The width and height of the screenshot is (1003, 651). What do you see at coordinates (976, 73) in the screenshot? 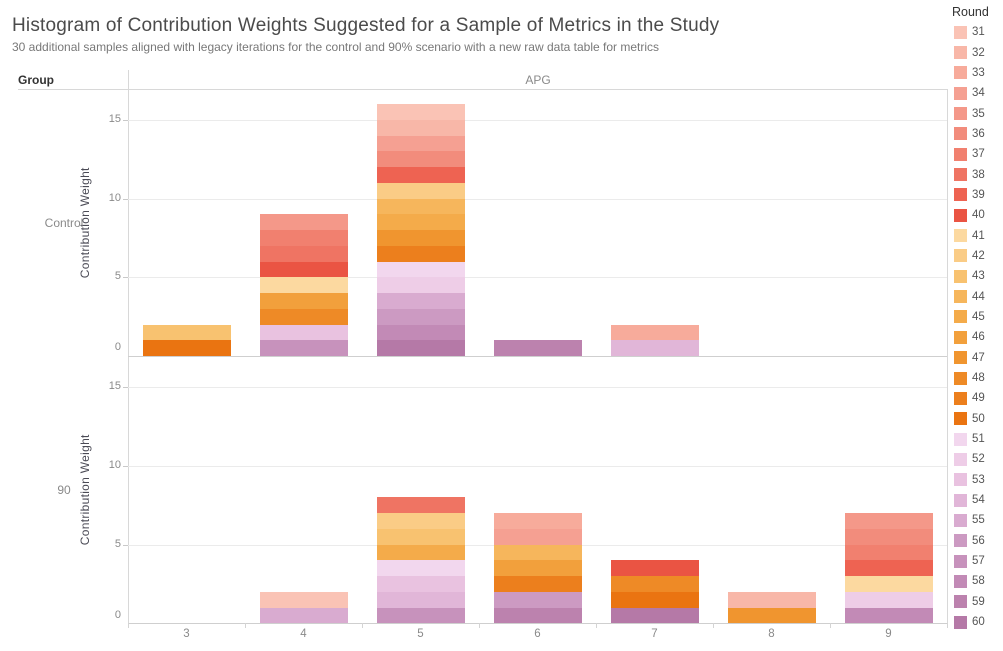
I see `legend-item-round-33: 33` at bounding box center [976, 73].